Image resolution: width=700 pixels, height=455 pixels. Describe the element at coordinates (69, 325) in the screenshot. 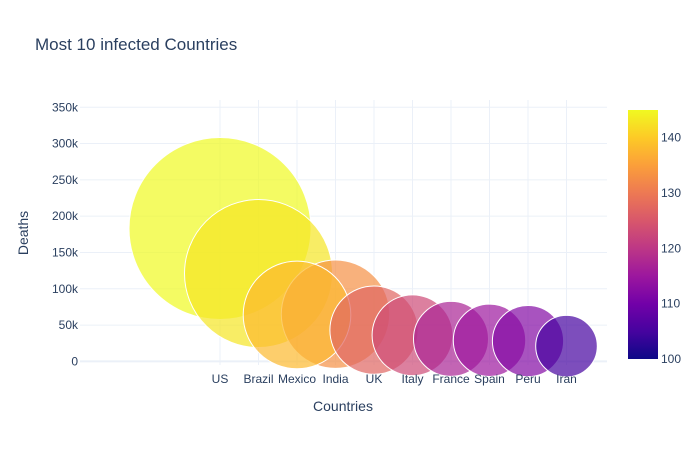

I see `y-tick-label: 50k` at that location.